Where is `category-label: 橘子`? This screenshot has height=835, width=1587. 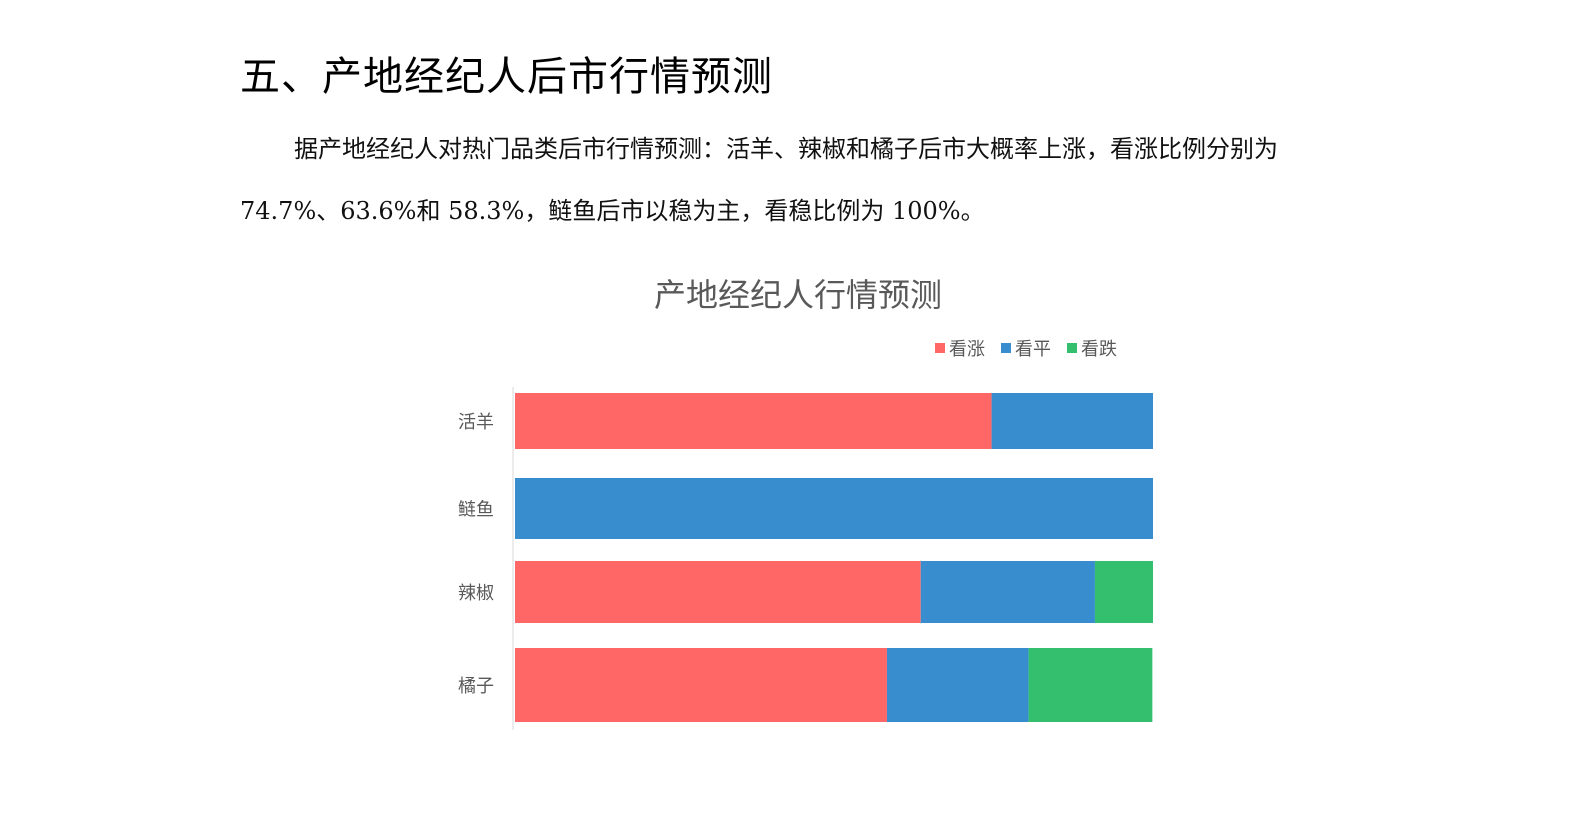
category-label: 橘子 is located at coordinates (476, 686).